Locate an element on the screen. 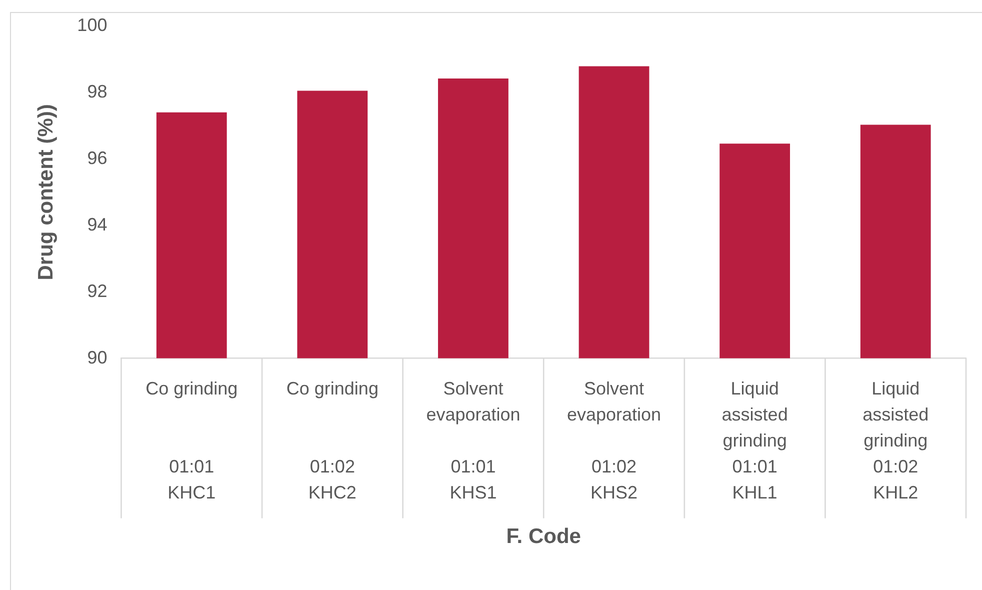 Image resolution: width=982 pixels, height=590 pixels. y-tick-label: 94 is located at coordinates (97, 224).